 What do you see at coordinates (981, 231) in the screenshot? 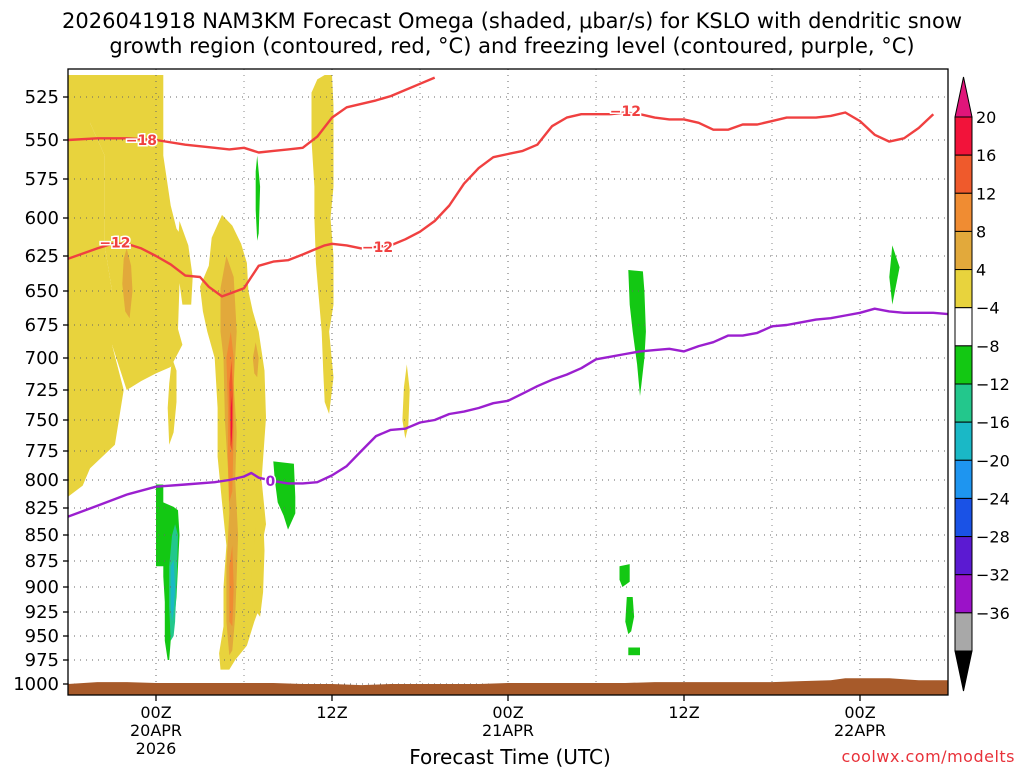
I see `colorbar-label: 8` at bounding box center [981, 231].